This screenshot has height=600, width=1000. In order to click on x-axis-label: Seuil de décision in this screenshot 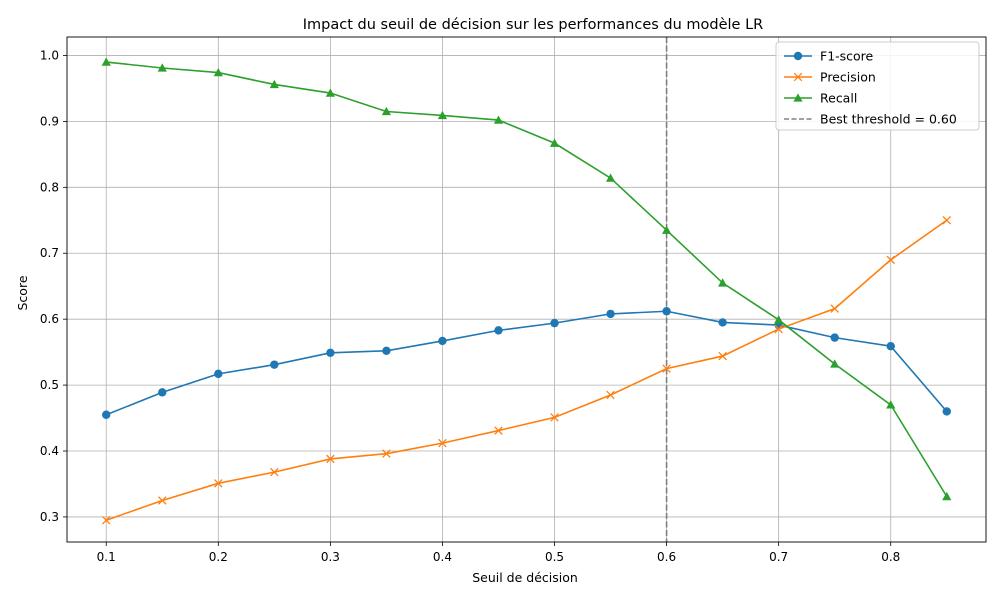, I will do `click(525, 577)`.